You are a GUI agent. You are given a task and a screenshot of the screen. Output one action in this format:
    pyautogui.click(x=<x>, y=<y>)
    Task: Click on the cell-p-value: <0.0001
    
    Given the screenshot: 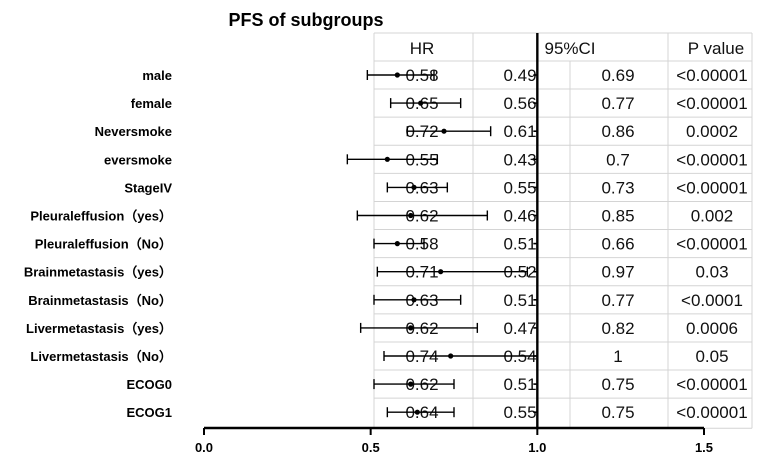 What is the action you would take?
    pyautogui.click(x=712, y=300)
    